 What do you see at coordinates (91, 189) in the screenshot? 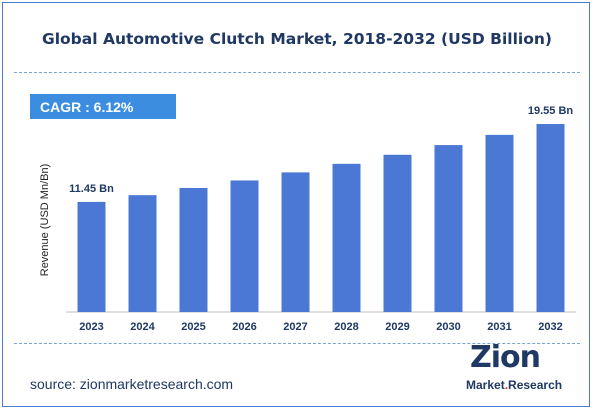
I see `data-label-2023: 11.45 Bn` at bounding box center [91, 189].